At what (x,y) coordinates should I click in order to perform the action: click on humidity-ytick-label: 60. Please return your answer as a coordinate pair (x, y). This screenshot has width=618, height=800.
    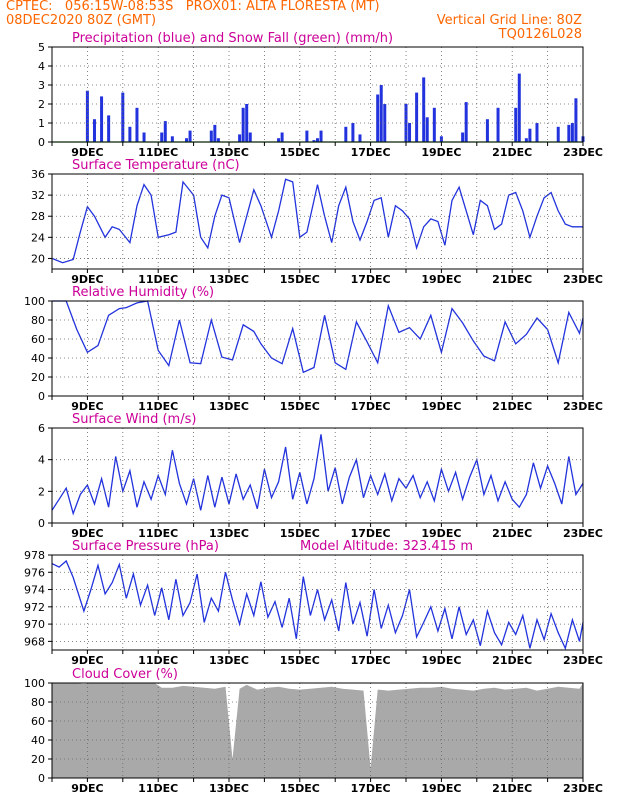
    Looking at the image, I should click on (38, 339).